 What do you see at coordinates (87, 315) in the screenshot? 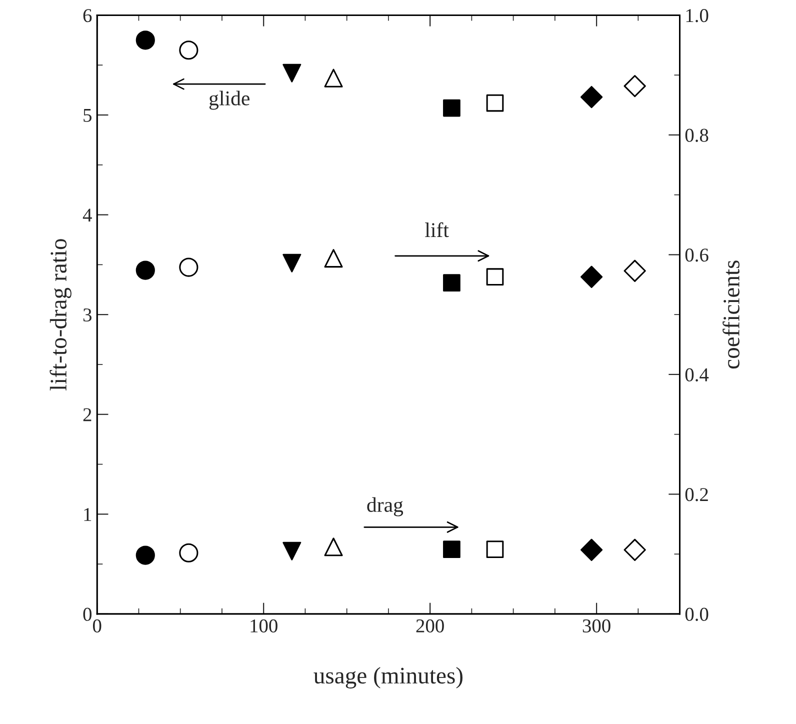
I see `y-tick-label: 3` at bounding box center [87, 315].